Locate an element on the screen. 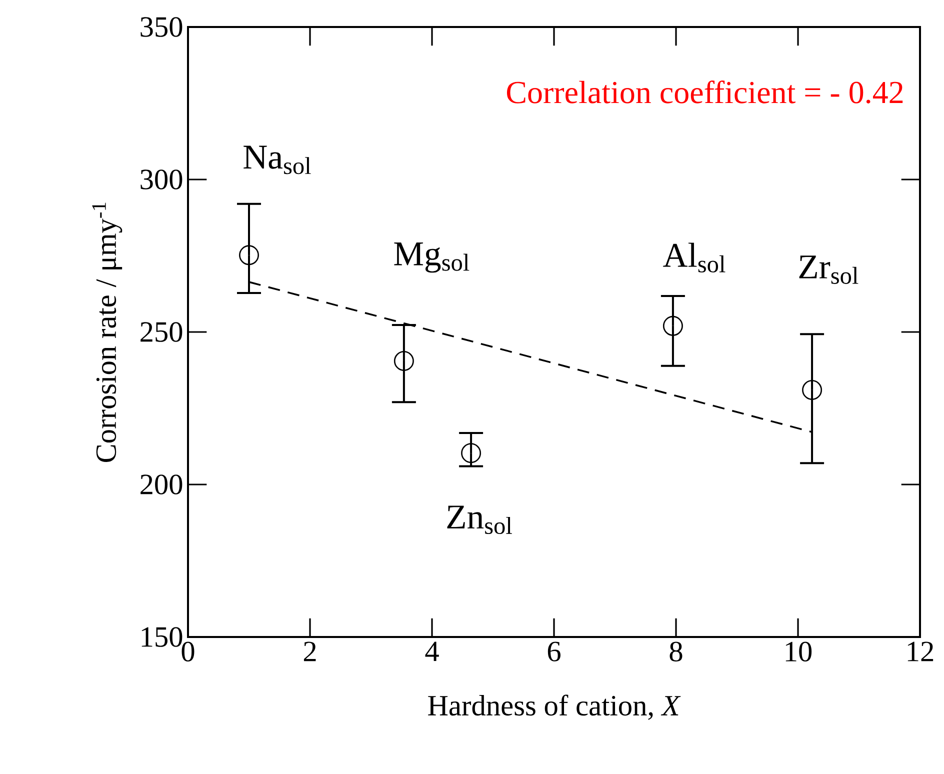 The height and width of the screenshot is (774, 944). x-tick-label: 6 is located at coordinates (554, 652).